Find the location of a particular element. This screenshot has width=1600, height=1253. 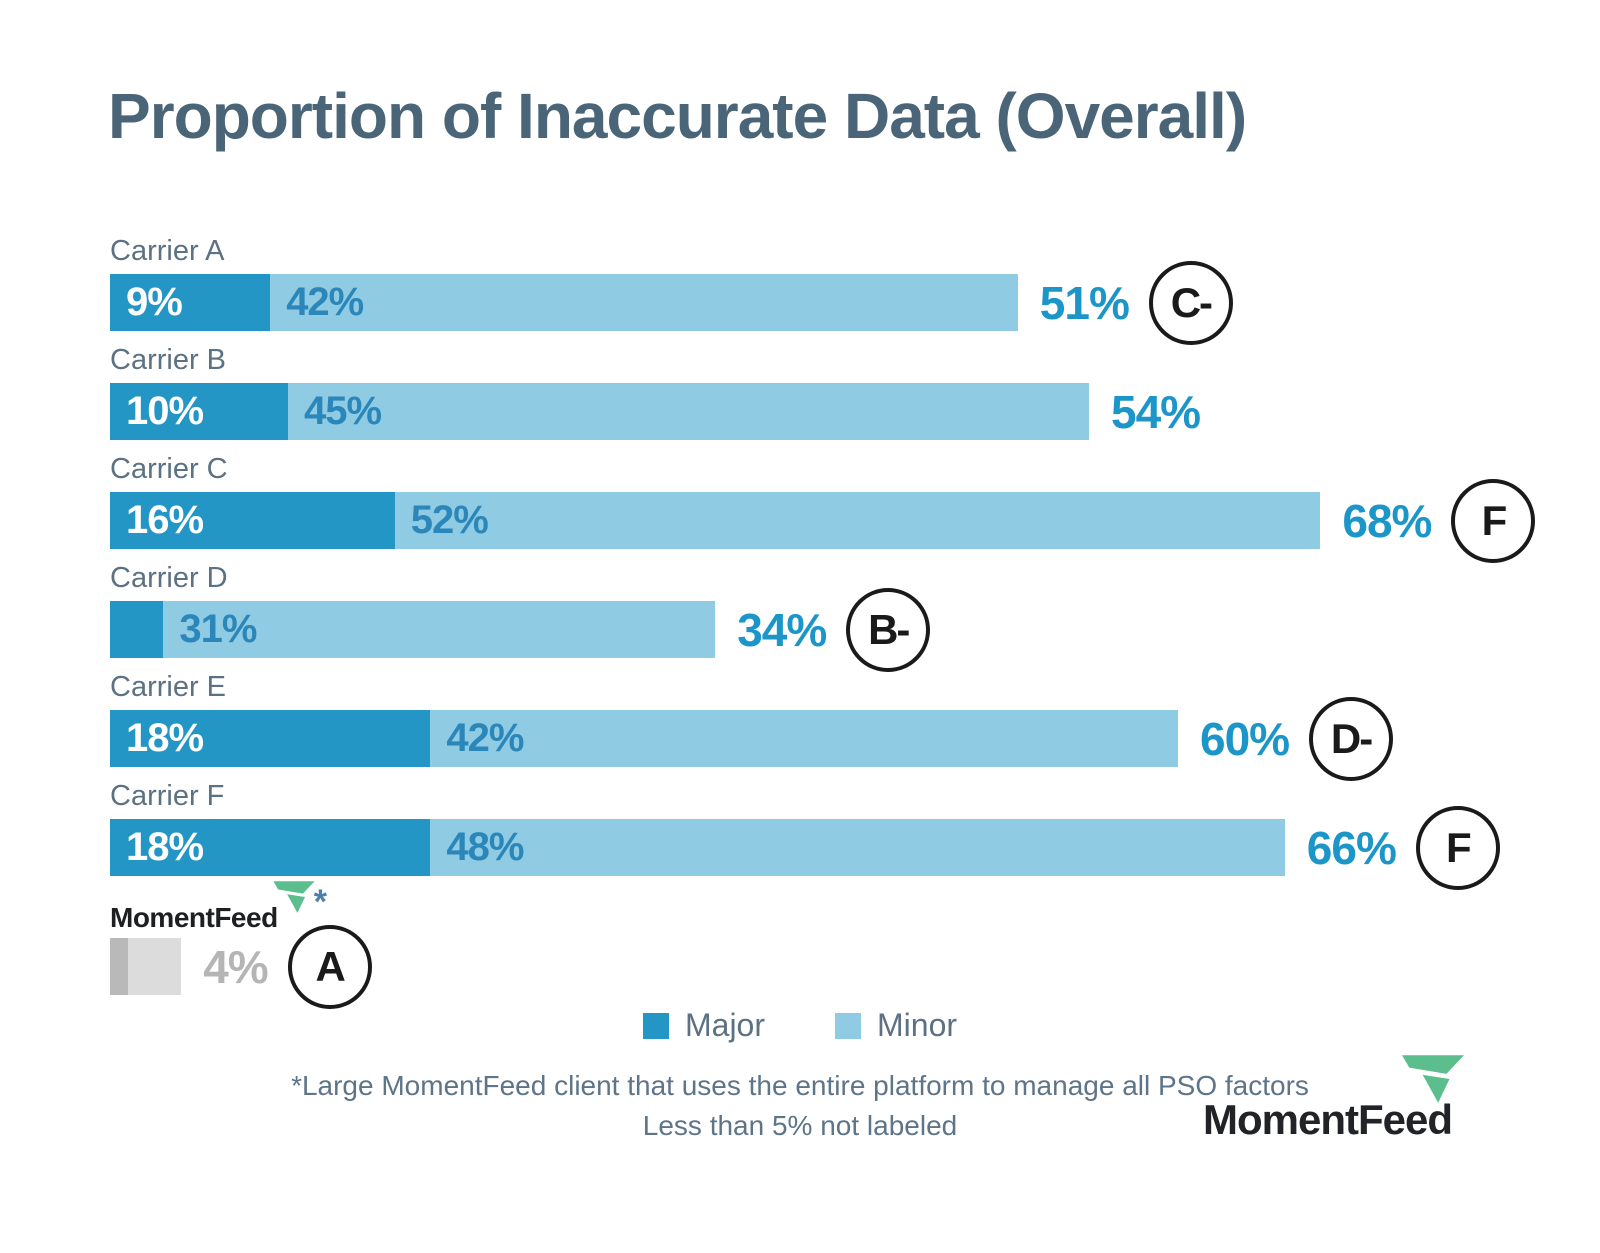

grade-badge: A is located at coordinates (329, 966).